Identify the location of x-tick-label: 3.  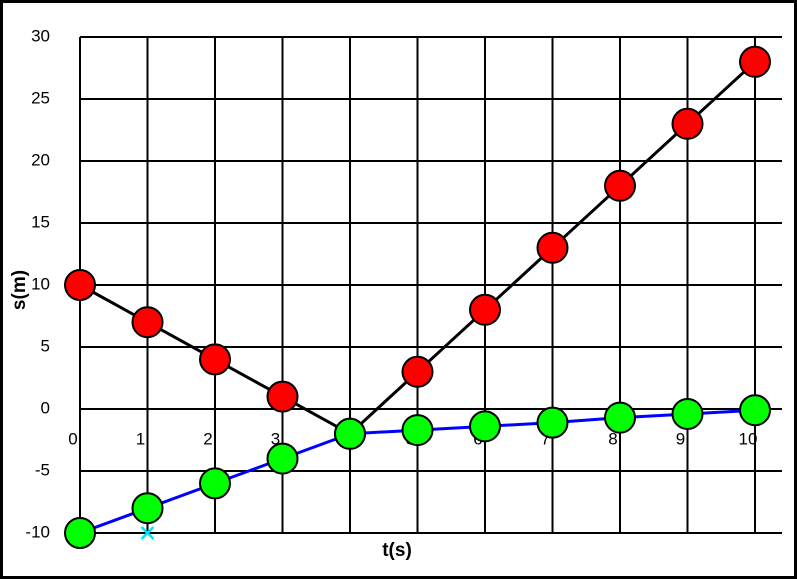
(275, 438).